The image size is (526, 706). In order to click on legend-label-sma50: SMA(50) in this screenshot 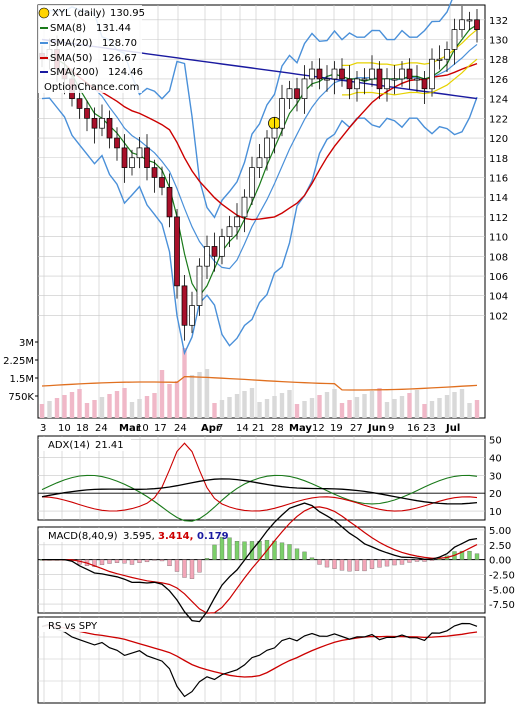, I will do `click(71, 58)`.